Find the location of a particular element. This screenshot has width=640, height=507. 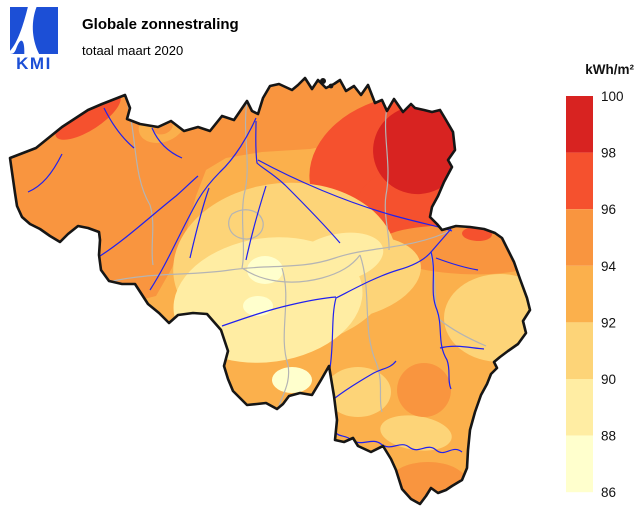

river-yser is located at coordinates (45, 173).